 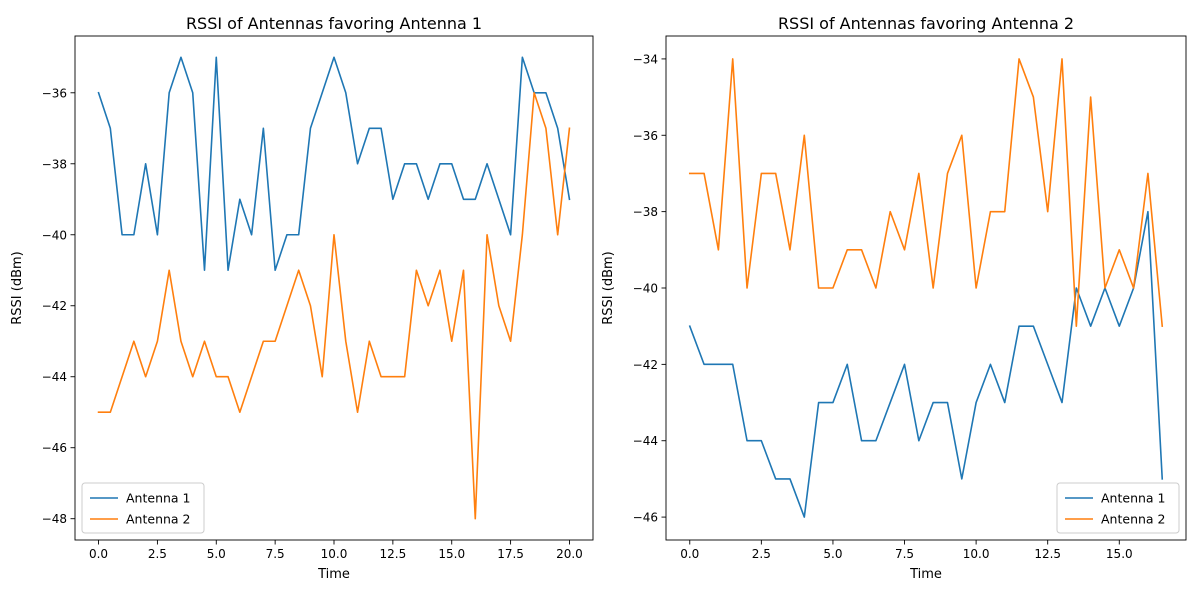 I want to click on chart1-xtick-label: 17.5, so click(x=510, y=554).